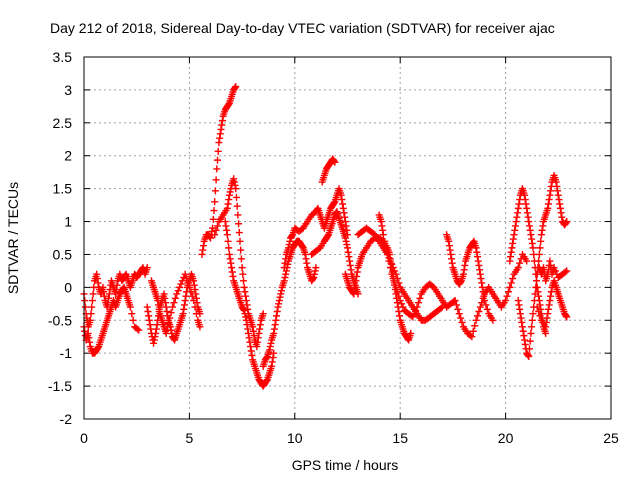  Describe the element at coordinates (115, 297) in the screenshot. I see `series-track-a` at that location.